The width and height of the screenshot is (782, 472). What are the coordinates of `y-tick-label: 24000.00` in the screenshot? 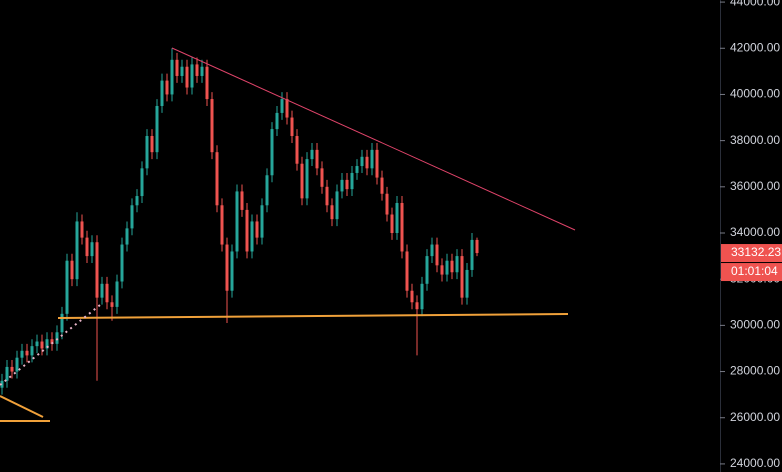 It's located at (755, 463).